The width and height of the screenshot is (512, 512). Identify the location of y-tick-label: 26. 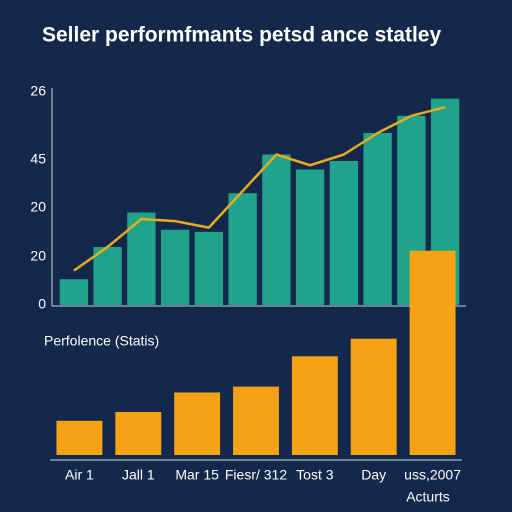
(38, 91).